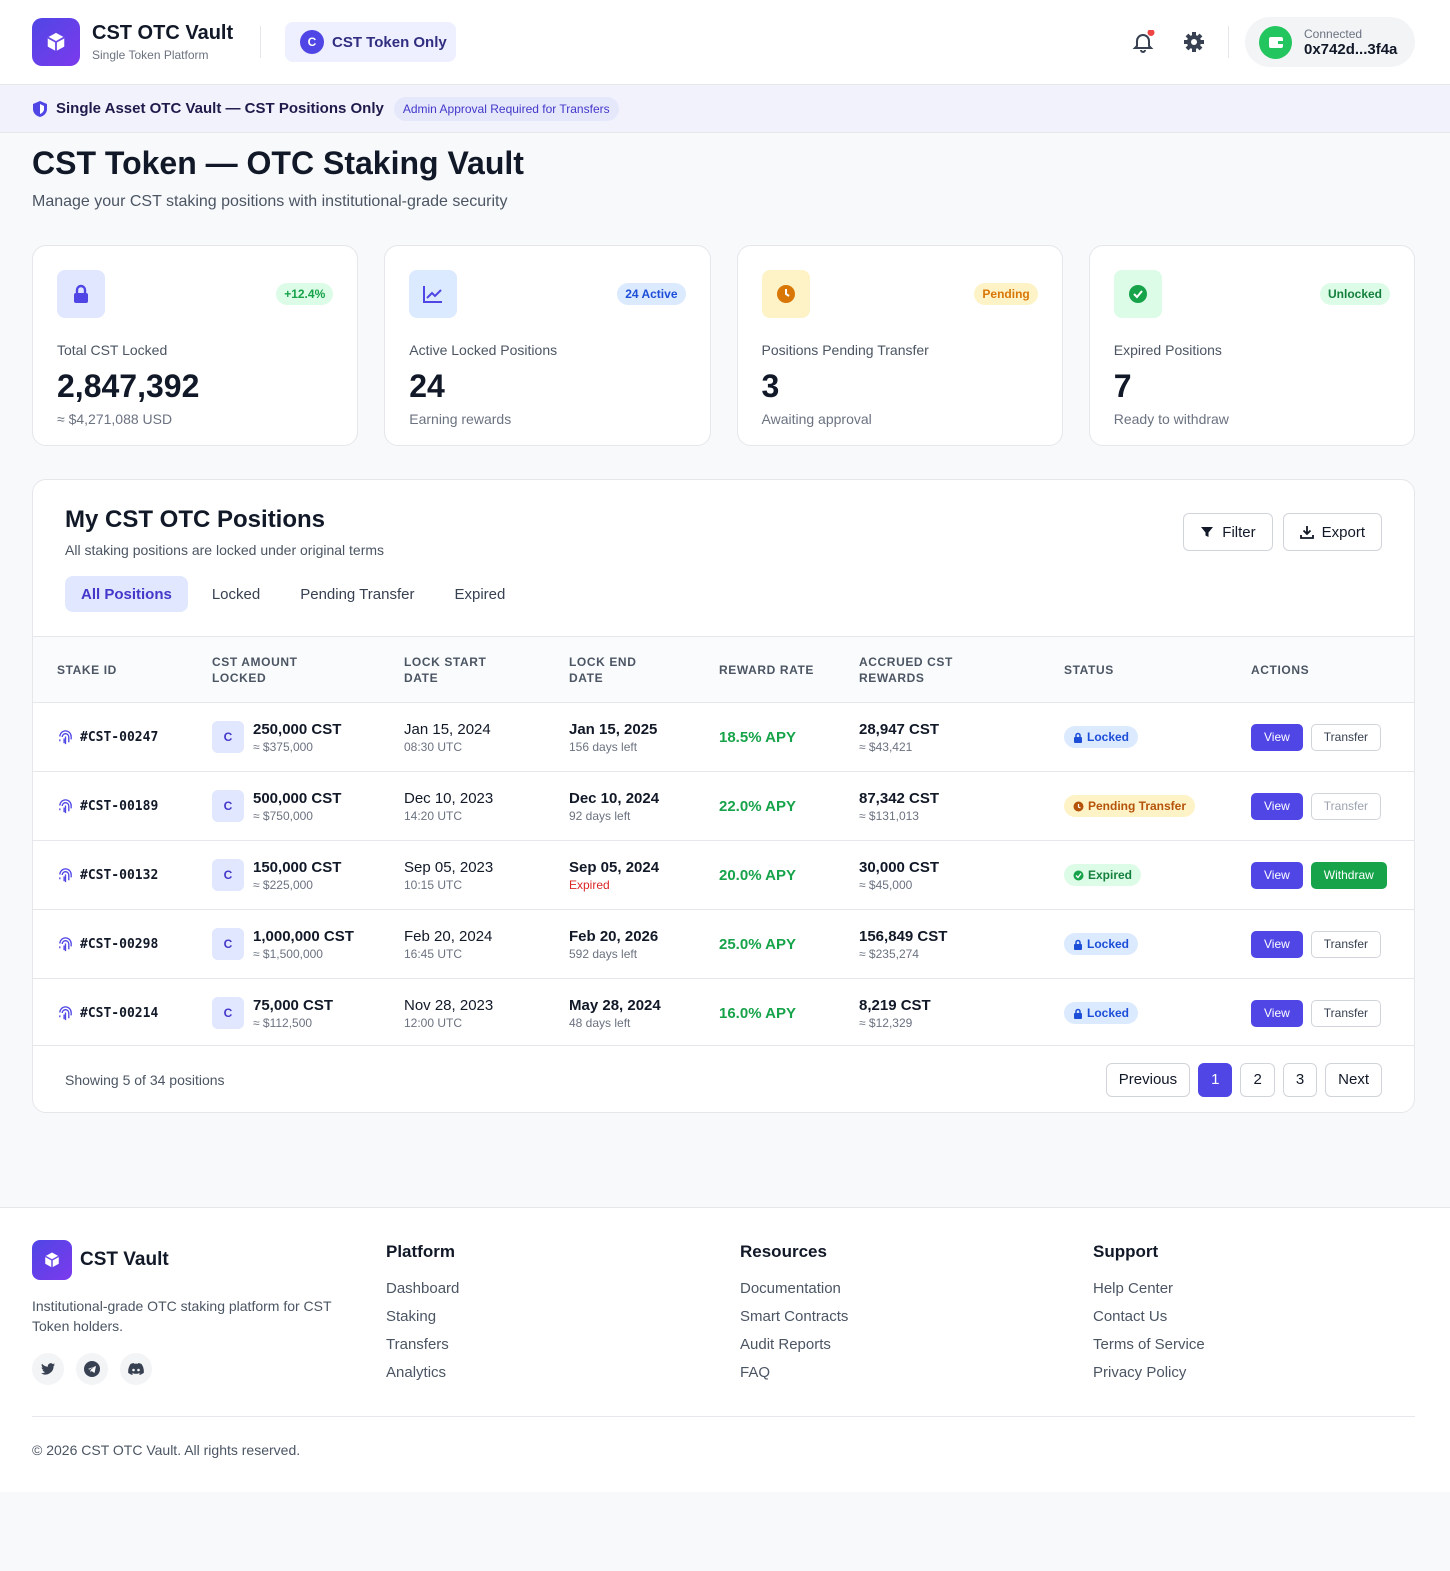 This screenshot has height=1571, width=1450. I want to click on page-button: Next, so click(1353, 1079).